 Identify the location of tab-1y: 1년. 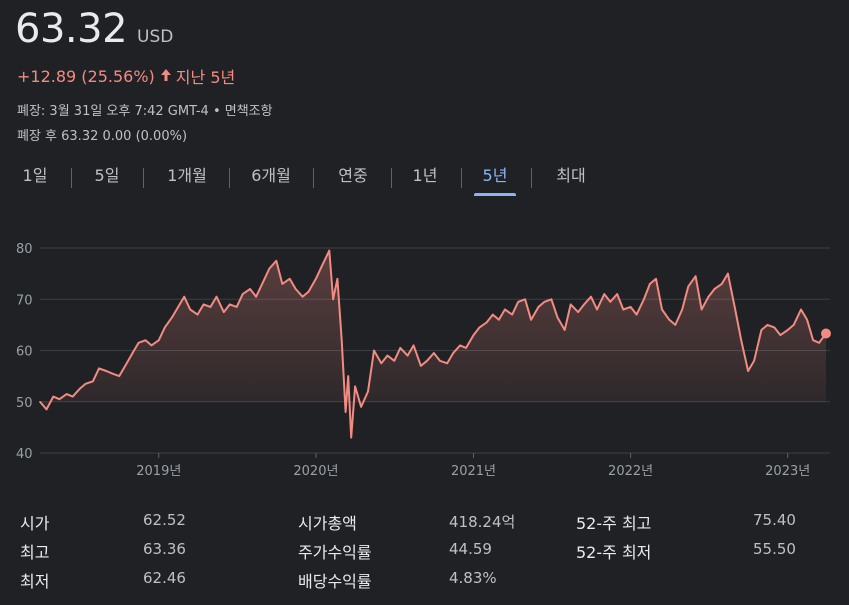
(425, 179).